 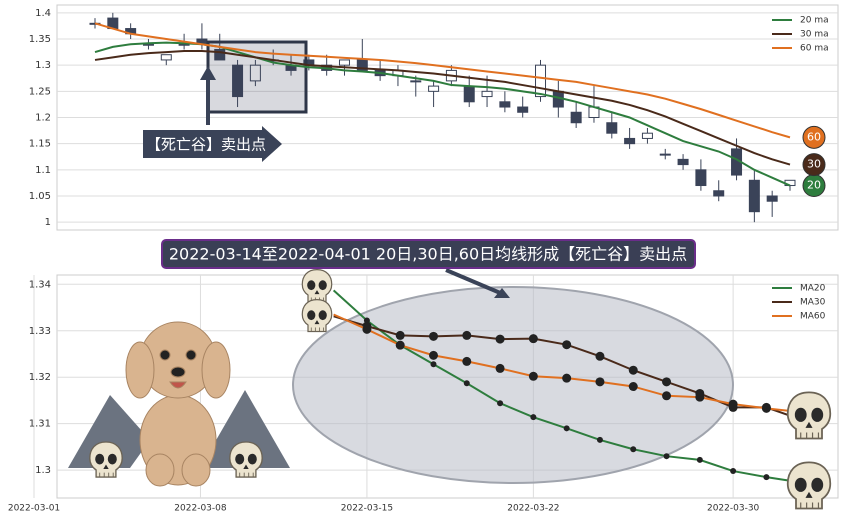 I want to click on y-tick-label: 1.1, so click(x=43, y=170).